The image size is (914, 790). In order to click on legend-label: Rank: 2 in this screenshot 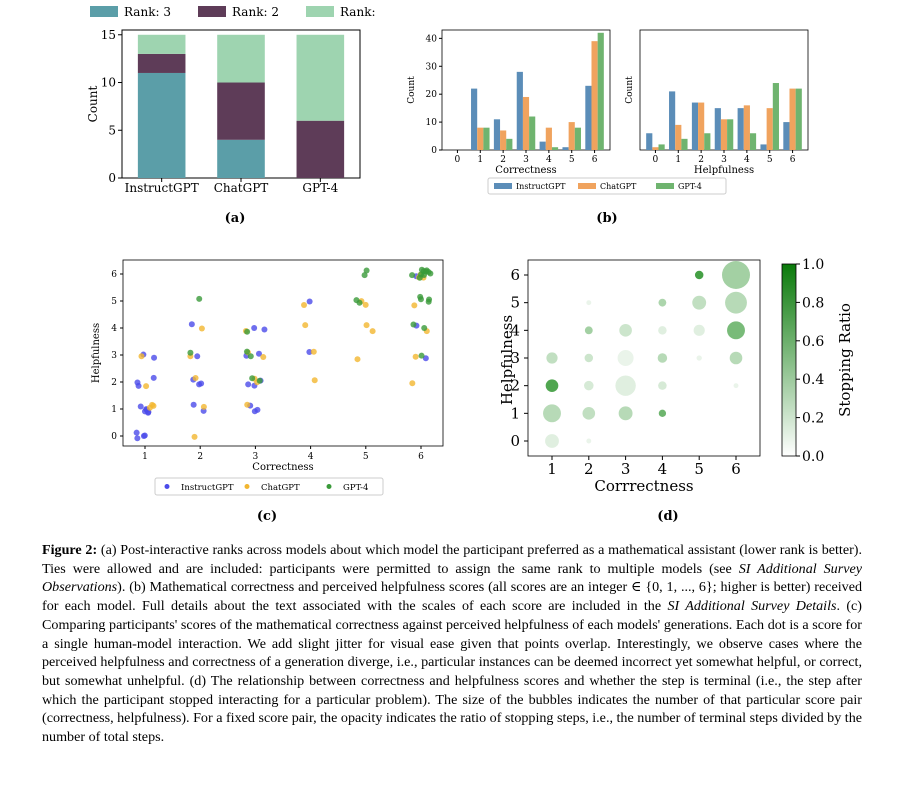, I will do `click(255, 12)`.